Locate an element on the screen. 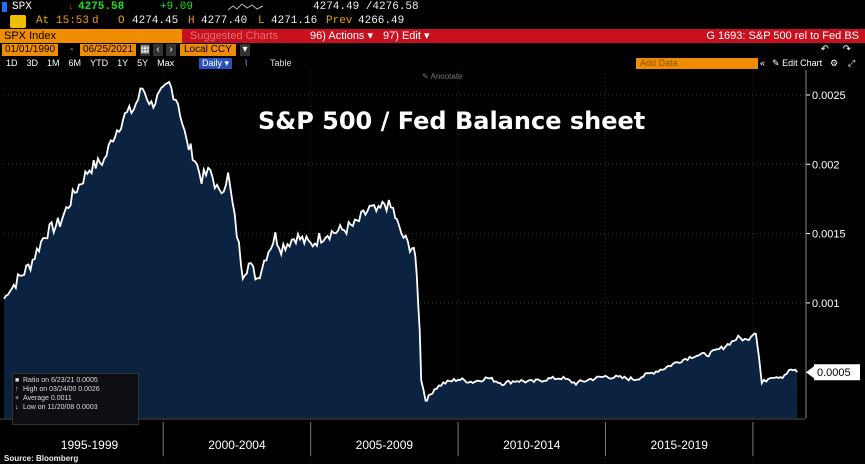  expand-icon: ⤢ is located at coordinates (852, 63).